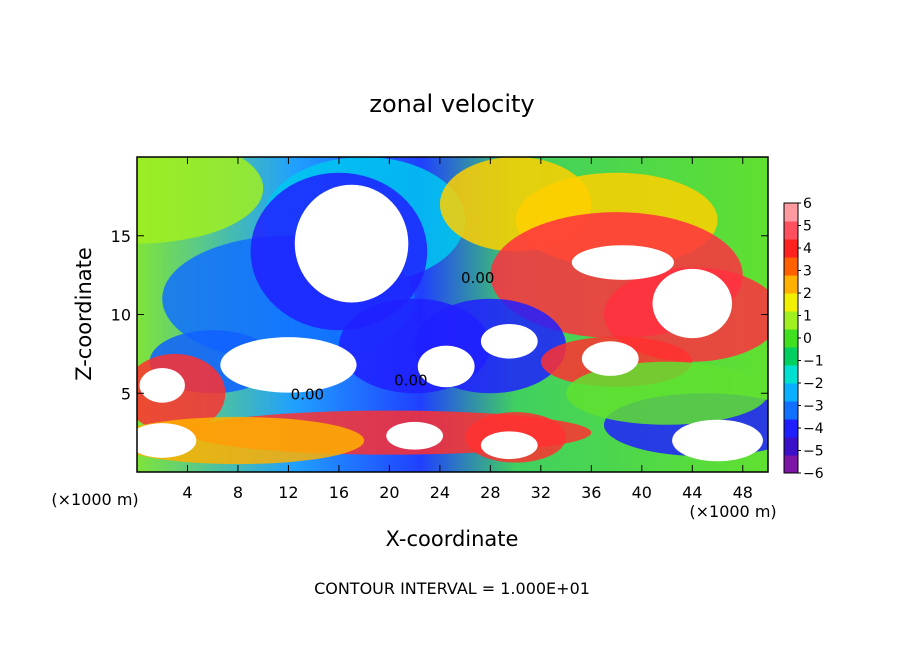  I want to click on contour-lines: 0.00 0.00 0.00, so click(393, 336).